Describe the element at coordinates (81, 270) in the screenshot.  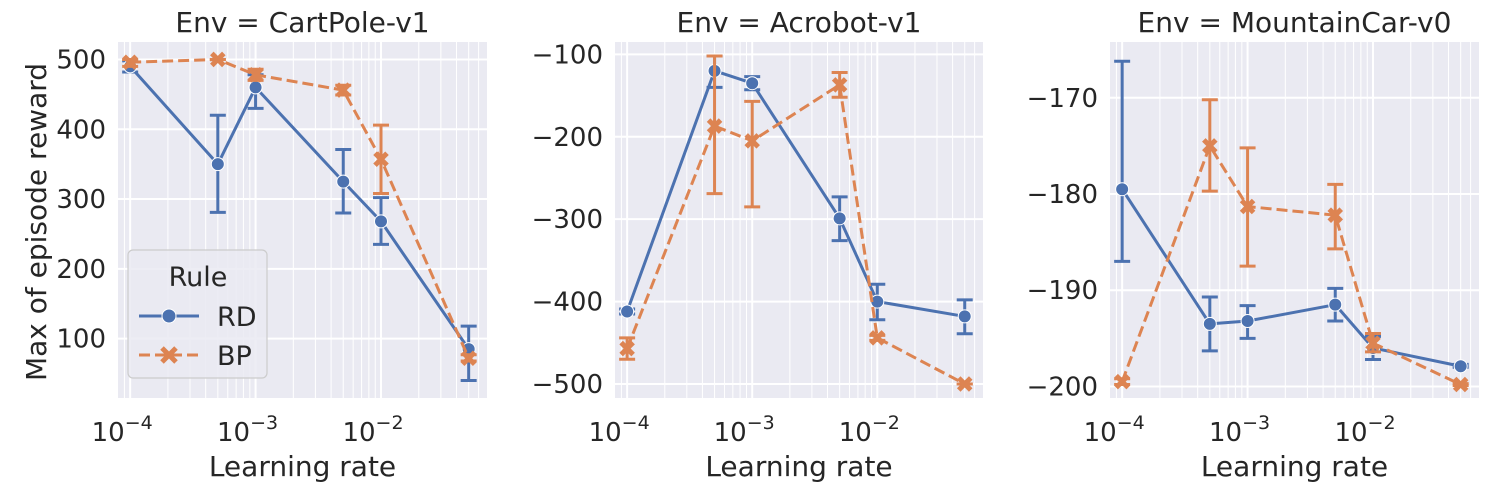
I see `y-tick-label: 200` at that location.